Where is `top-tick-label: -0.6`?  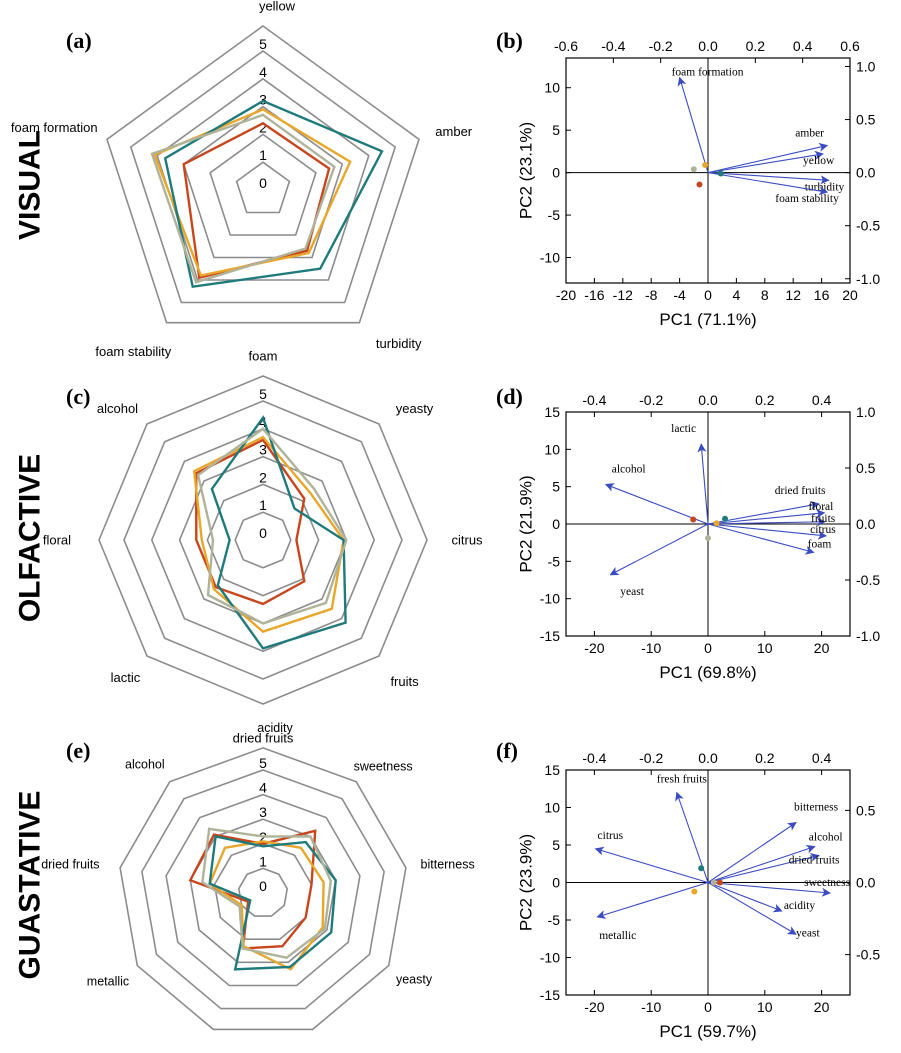 top-tick-label: -0.6 is located at coordinates (566, 46).